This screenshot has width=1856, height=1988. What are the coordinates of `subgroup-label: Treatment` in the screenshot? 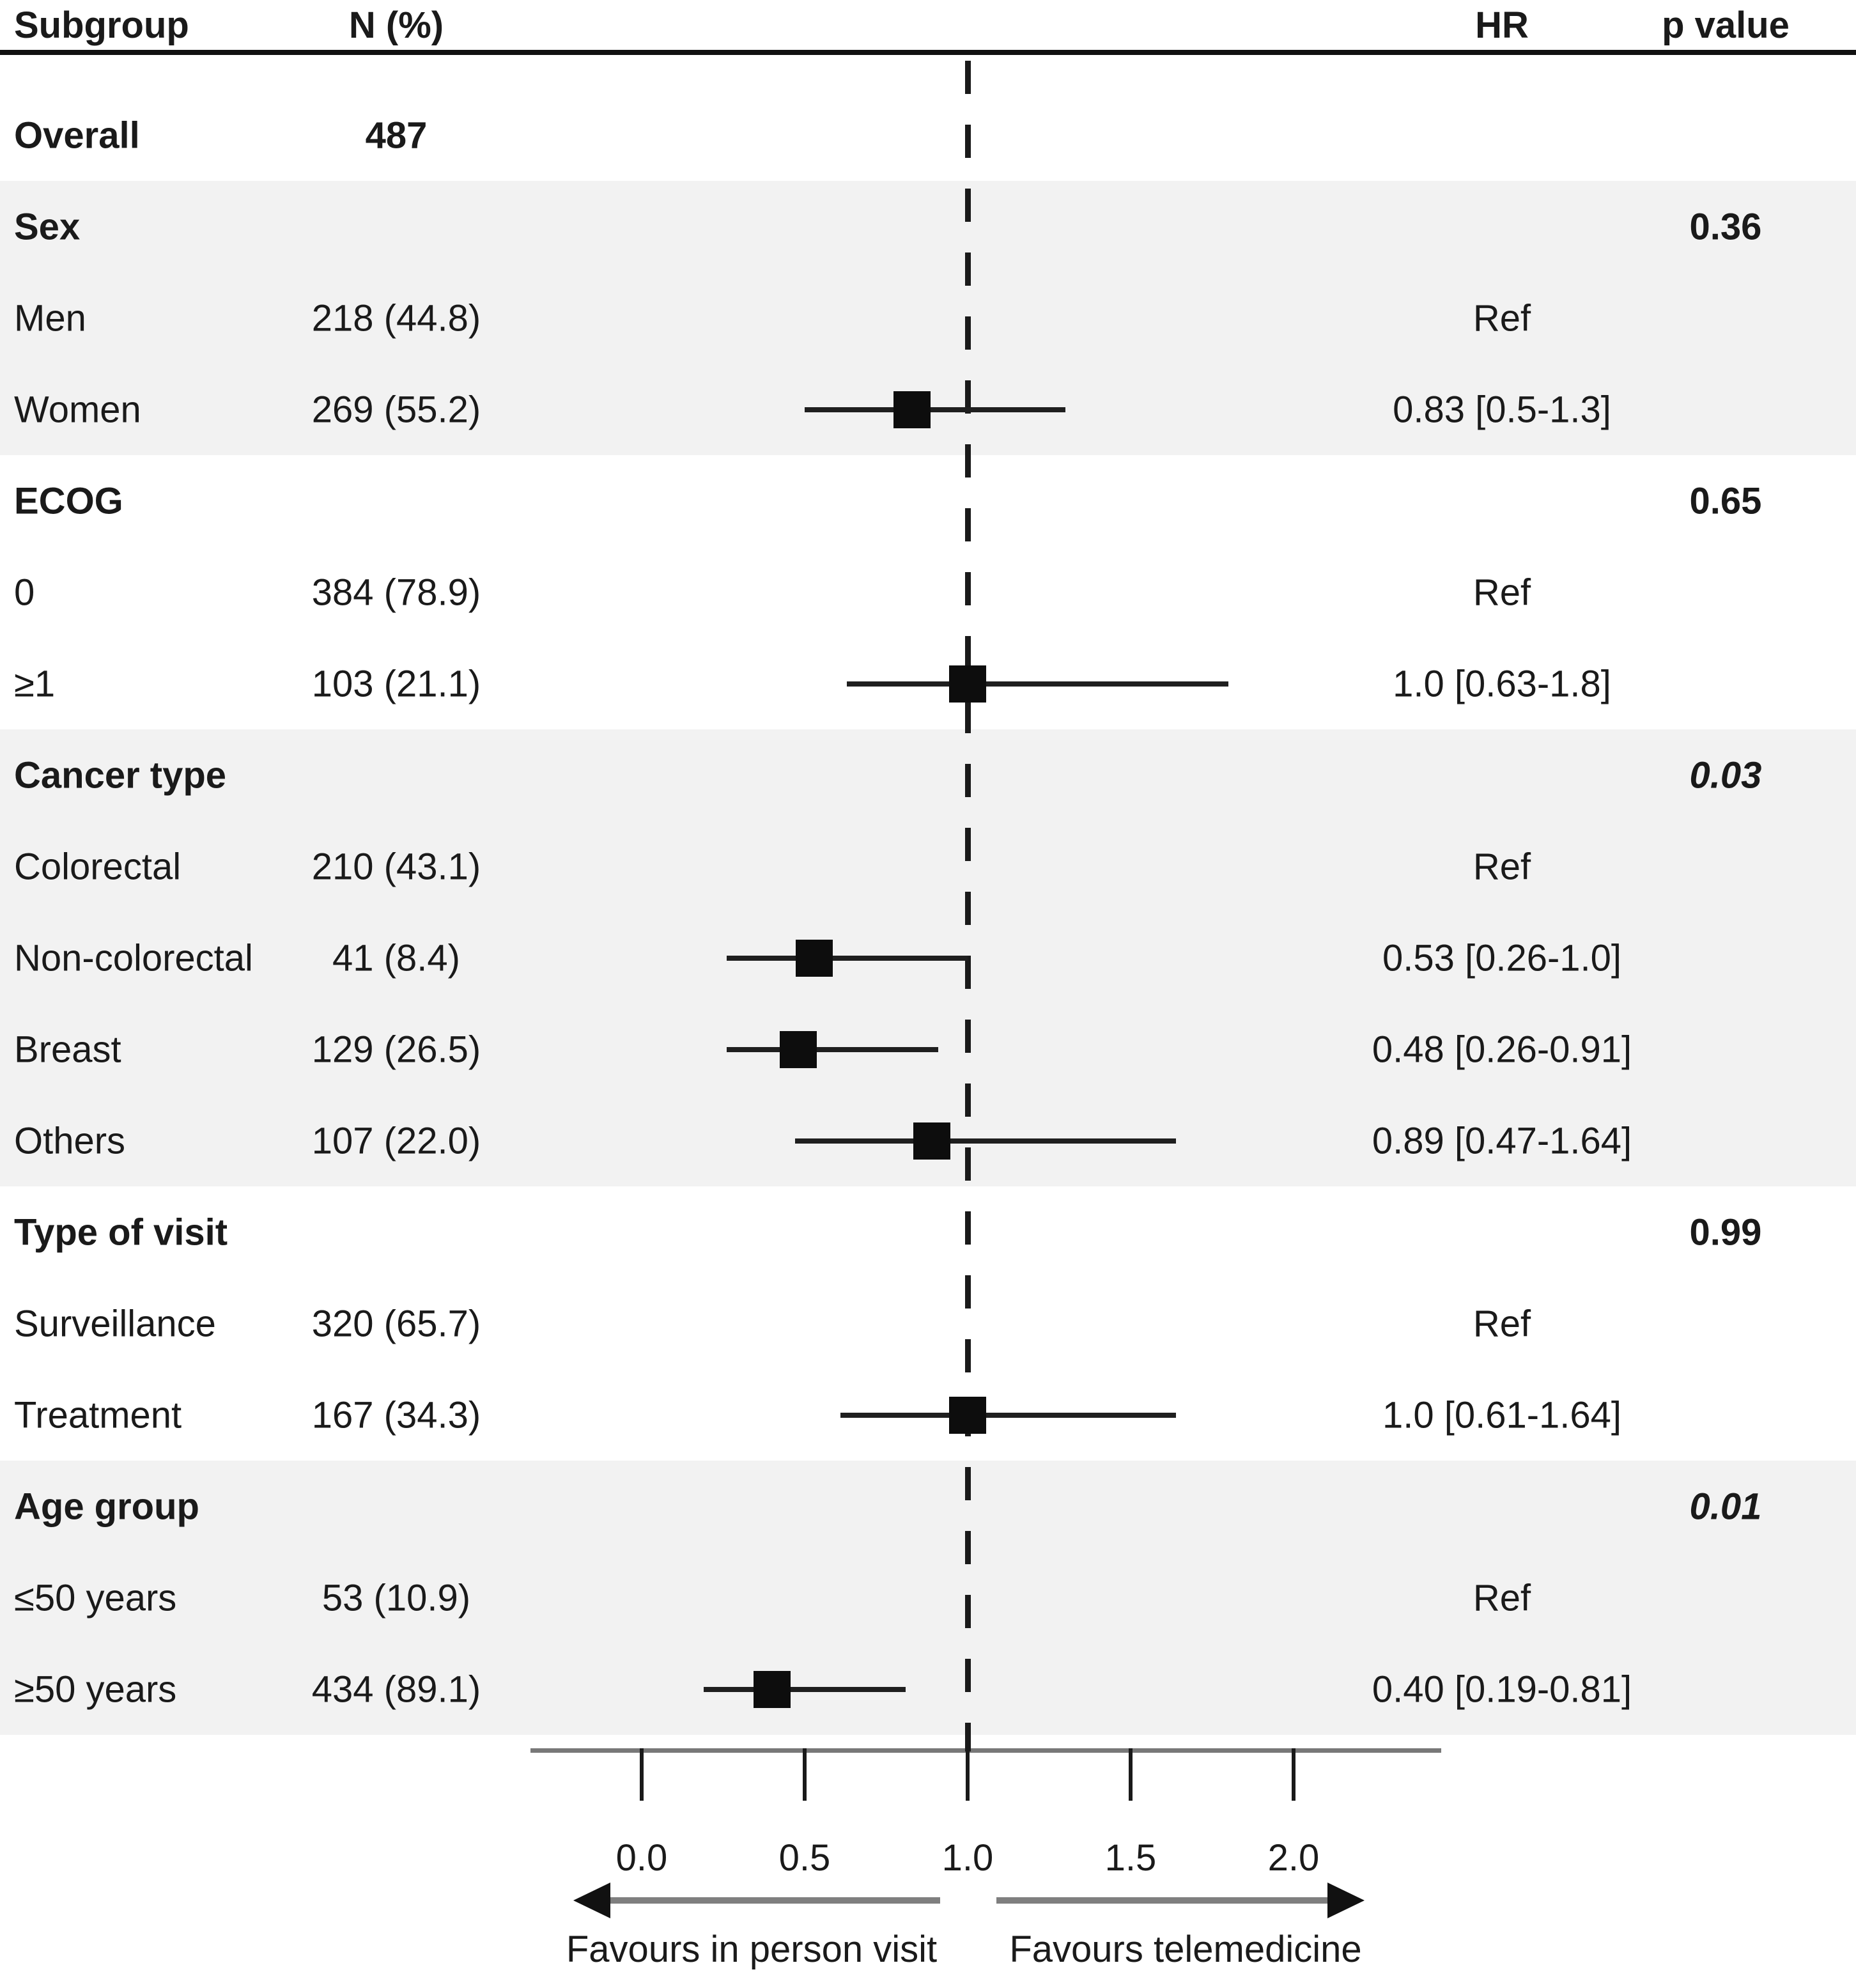 It's located at (98, 1415).